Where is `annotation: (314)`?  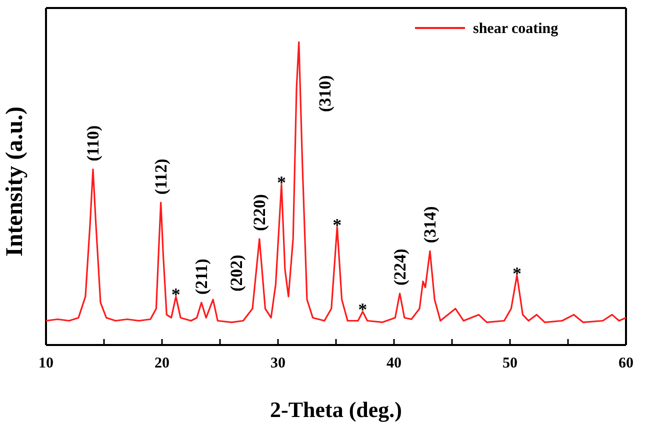 annotation: (314) is located at coordinates (430, 225).